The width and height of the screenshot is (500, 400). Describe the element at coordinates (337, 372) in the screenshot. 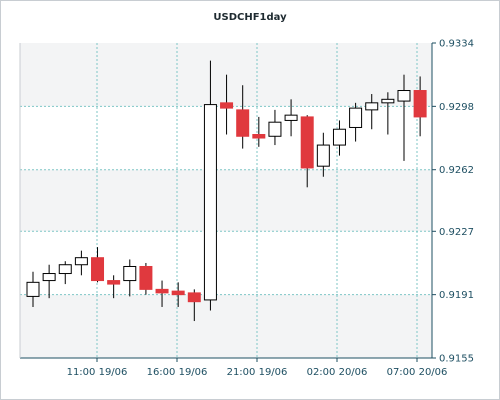

I see `x-tick-label: 02:00 20/06` at that location.